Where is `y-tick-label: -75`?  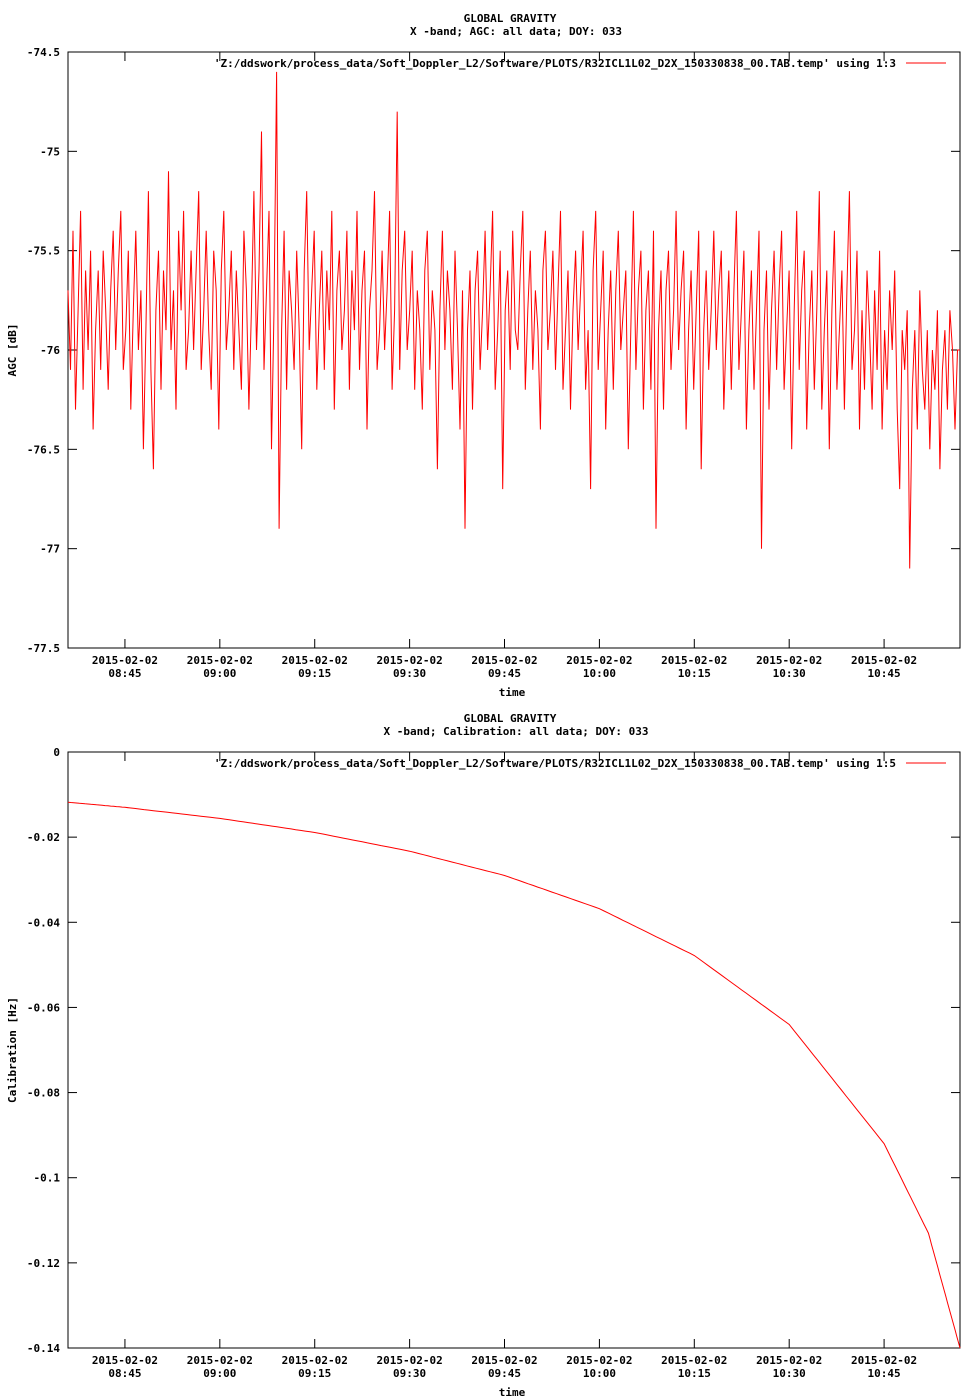 y-tick-label: -75 is located at coordinates (50, 151).